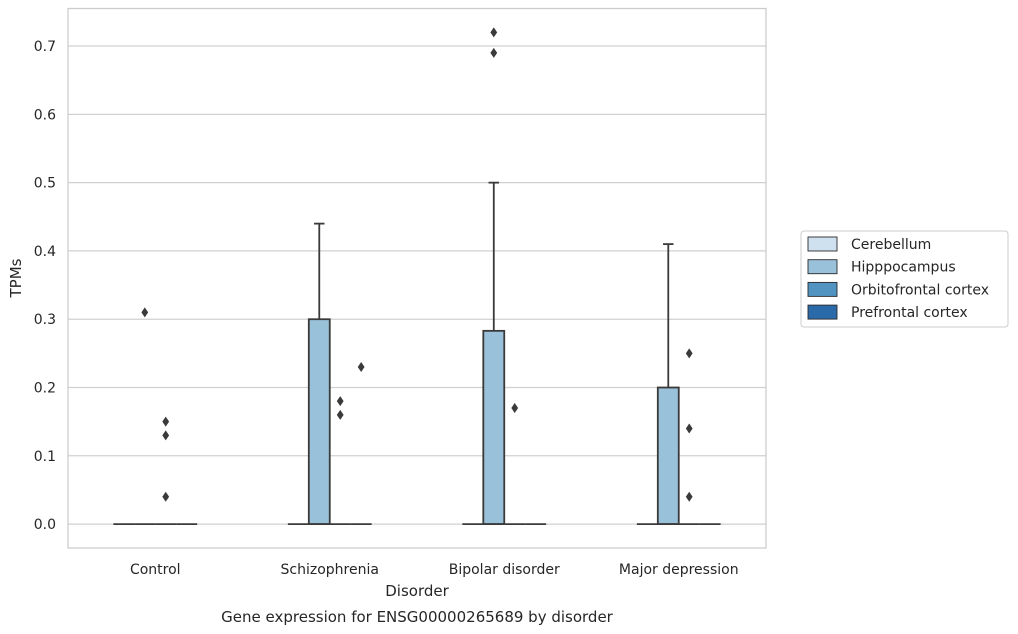 This screenshot has height=634, width=1018. I want to click on legend-frame, so click(904, 279).